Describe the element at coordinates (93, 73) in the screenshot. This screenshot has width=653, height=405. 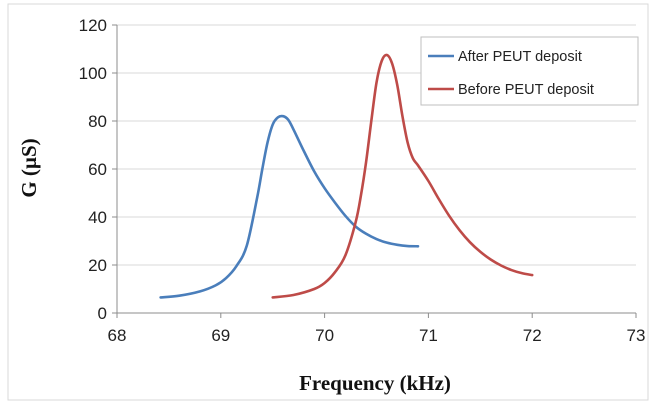
I see `y-tick-label: 100` at that location.